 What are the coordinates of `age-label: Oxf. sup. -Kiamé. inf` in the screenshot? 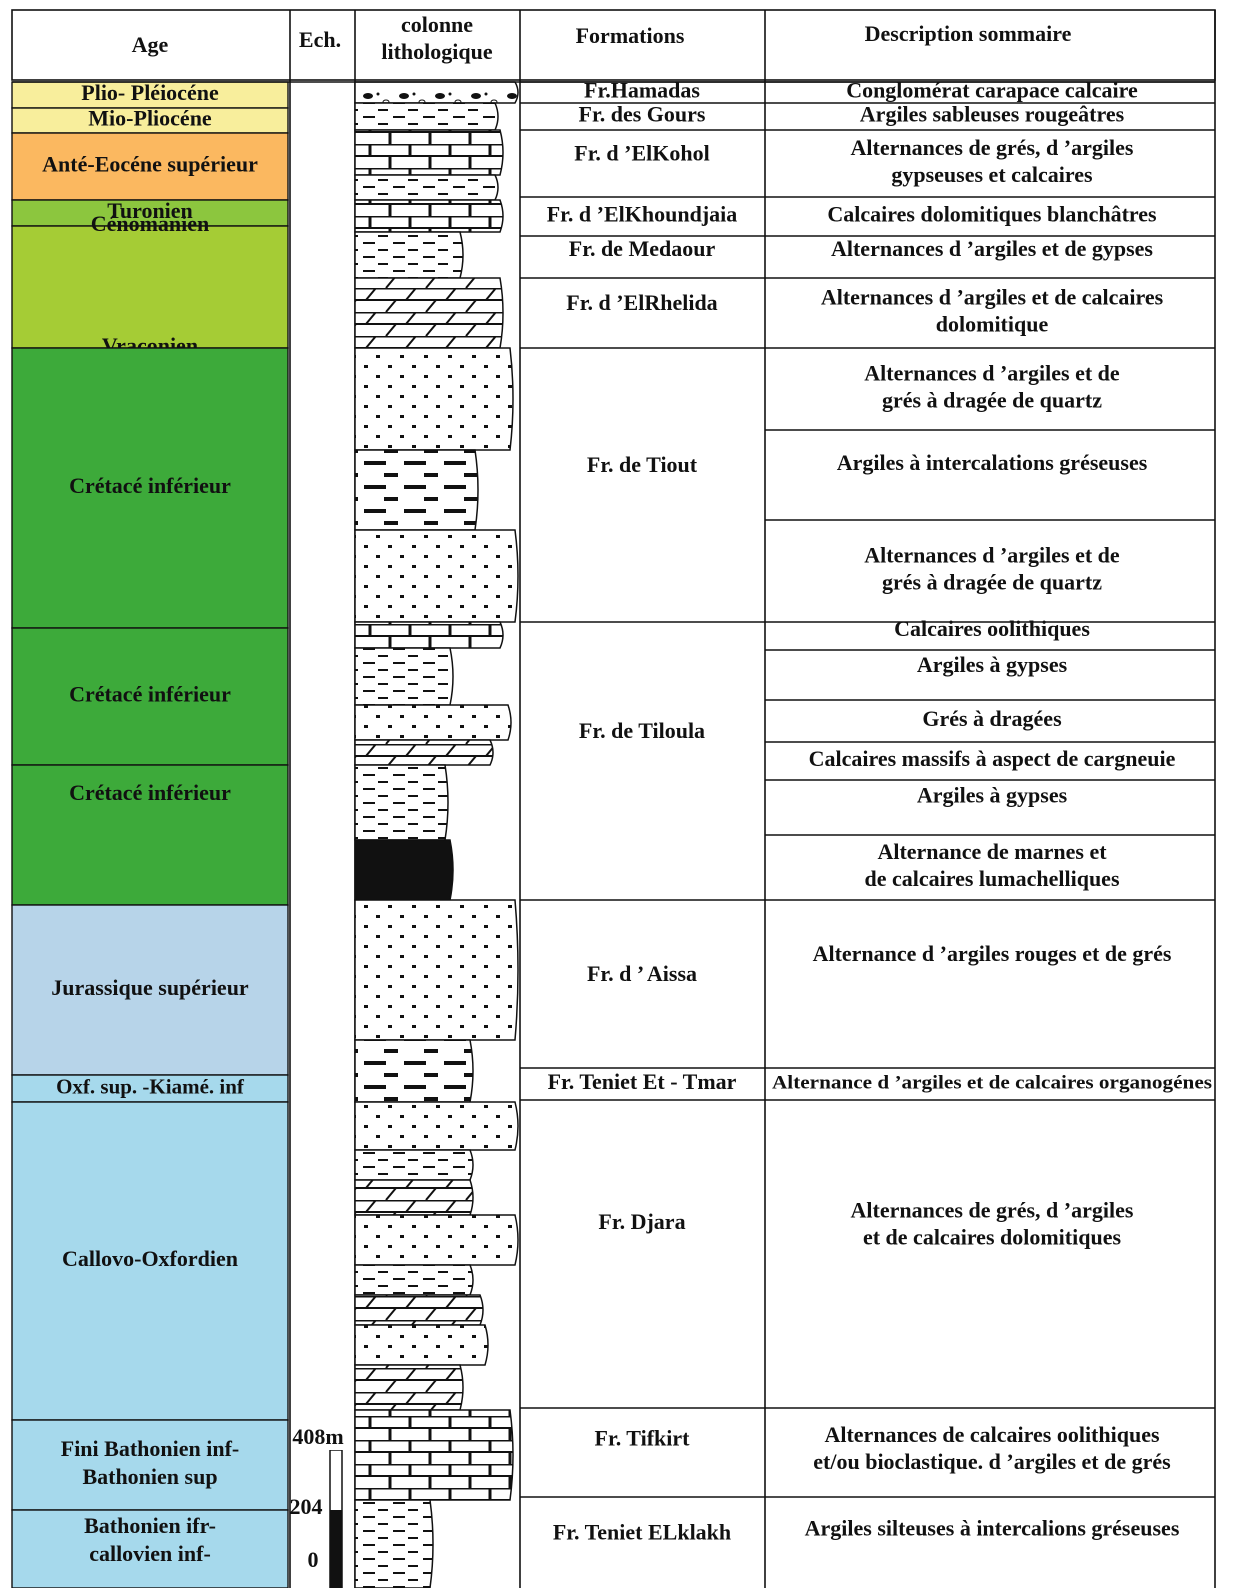 It's located at (150, 1086).